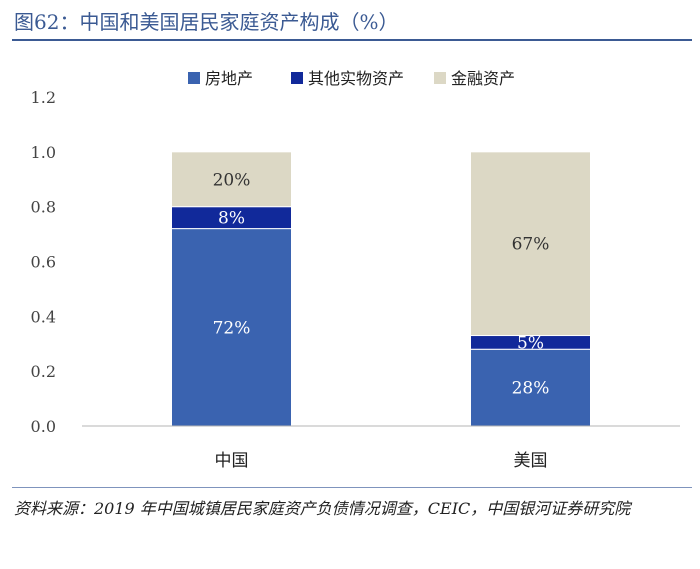 The height and width of the screenshot is (569, 700). I want to click on y-axis: 0.0 0.2 0.4 0.6 0.8 1.0 1.2, so click(43, 262).